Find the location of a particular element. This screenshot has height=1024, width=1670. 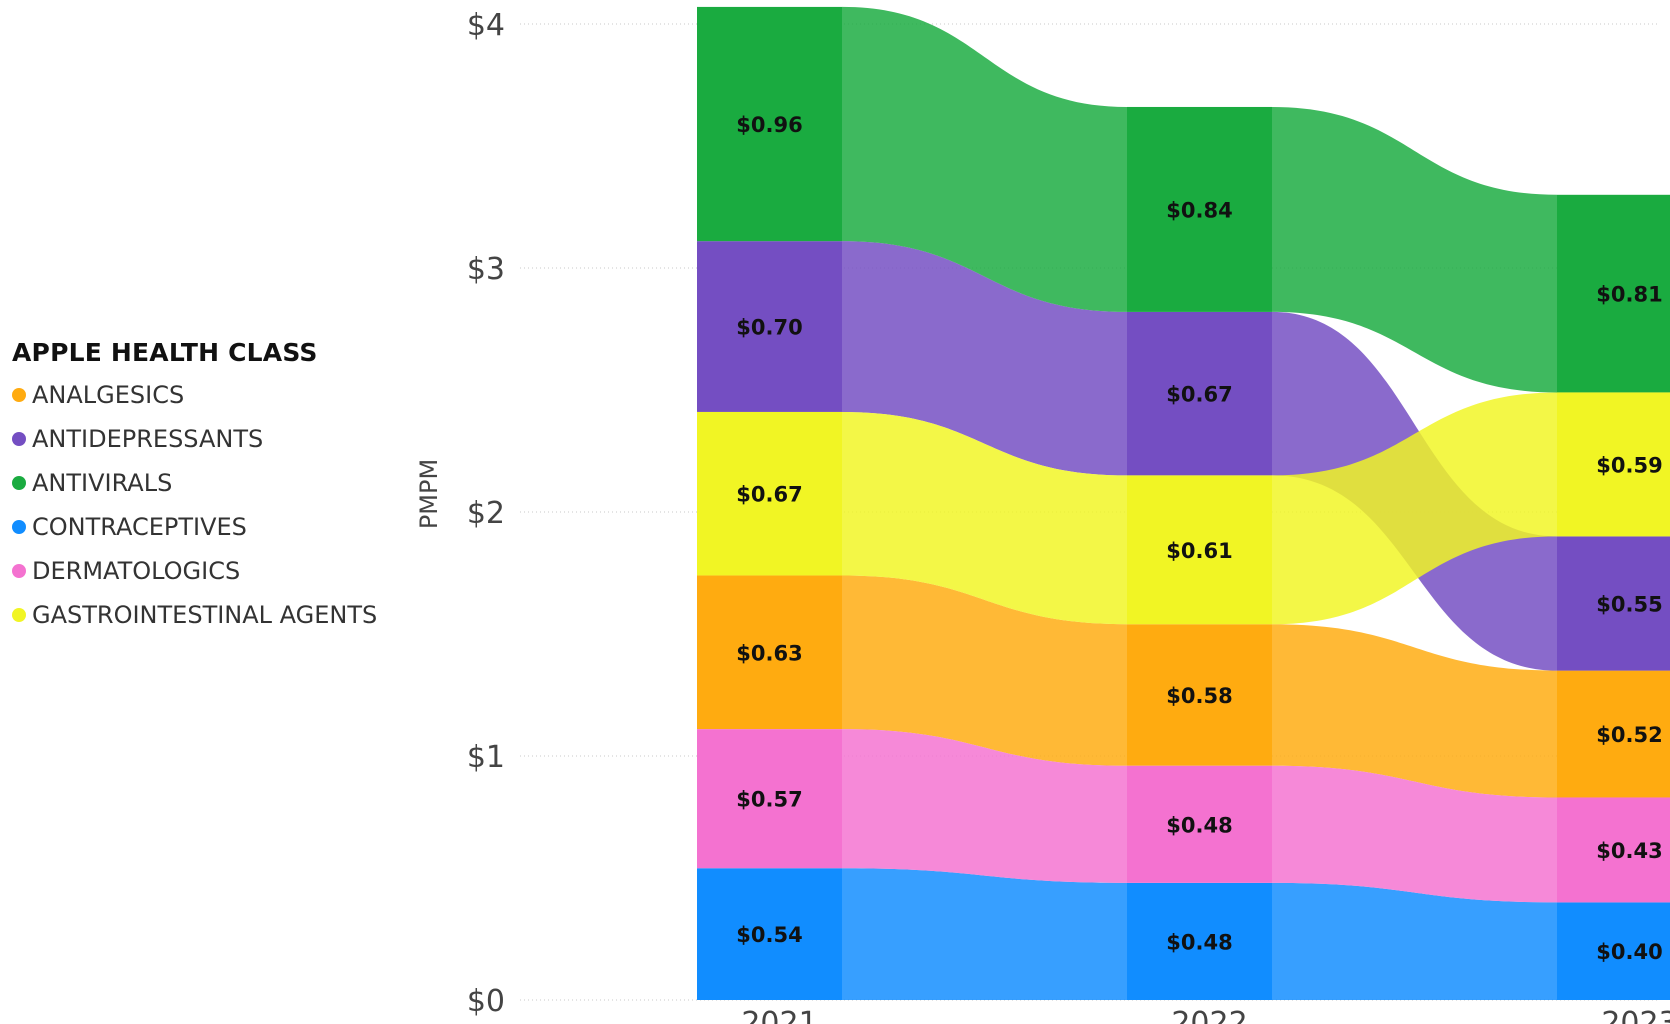

x-tick-label: 2022 is located at coordinates (1209, 1015).